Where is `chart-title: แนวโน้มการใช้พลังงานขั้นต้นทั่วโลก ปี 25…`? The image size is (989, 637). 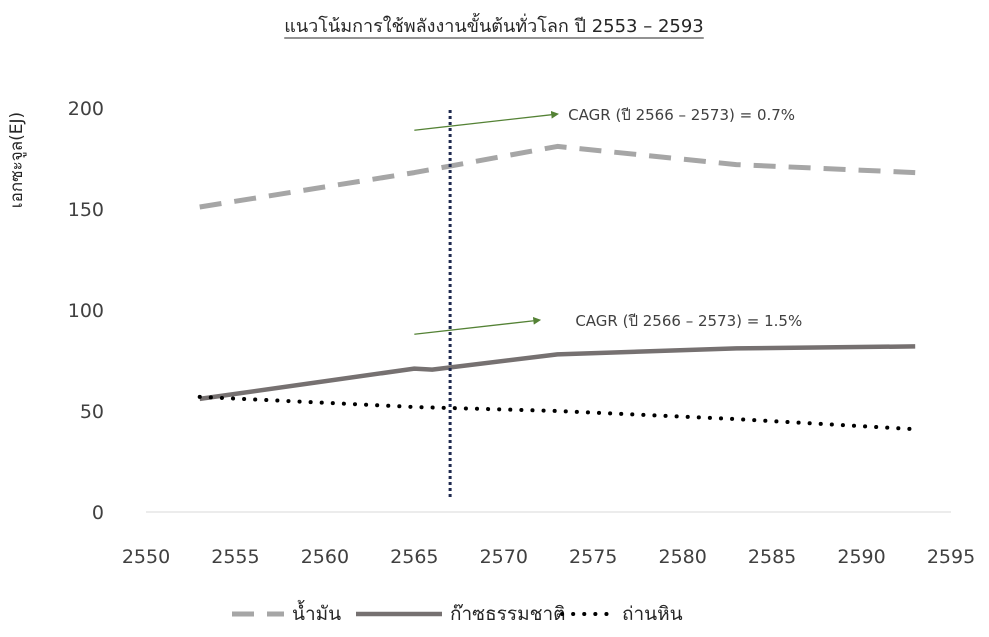 chart-title: แนวโน้มการใช้พลังงานขั้นต้นทั่วโลก ปี 25… is located at coordinates (494, 25).